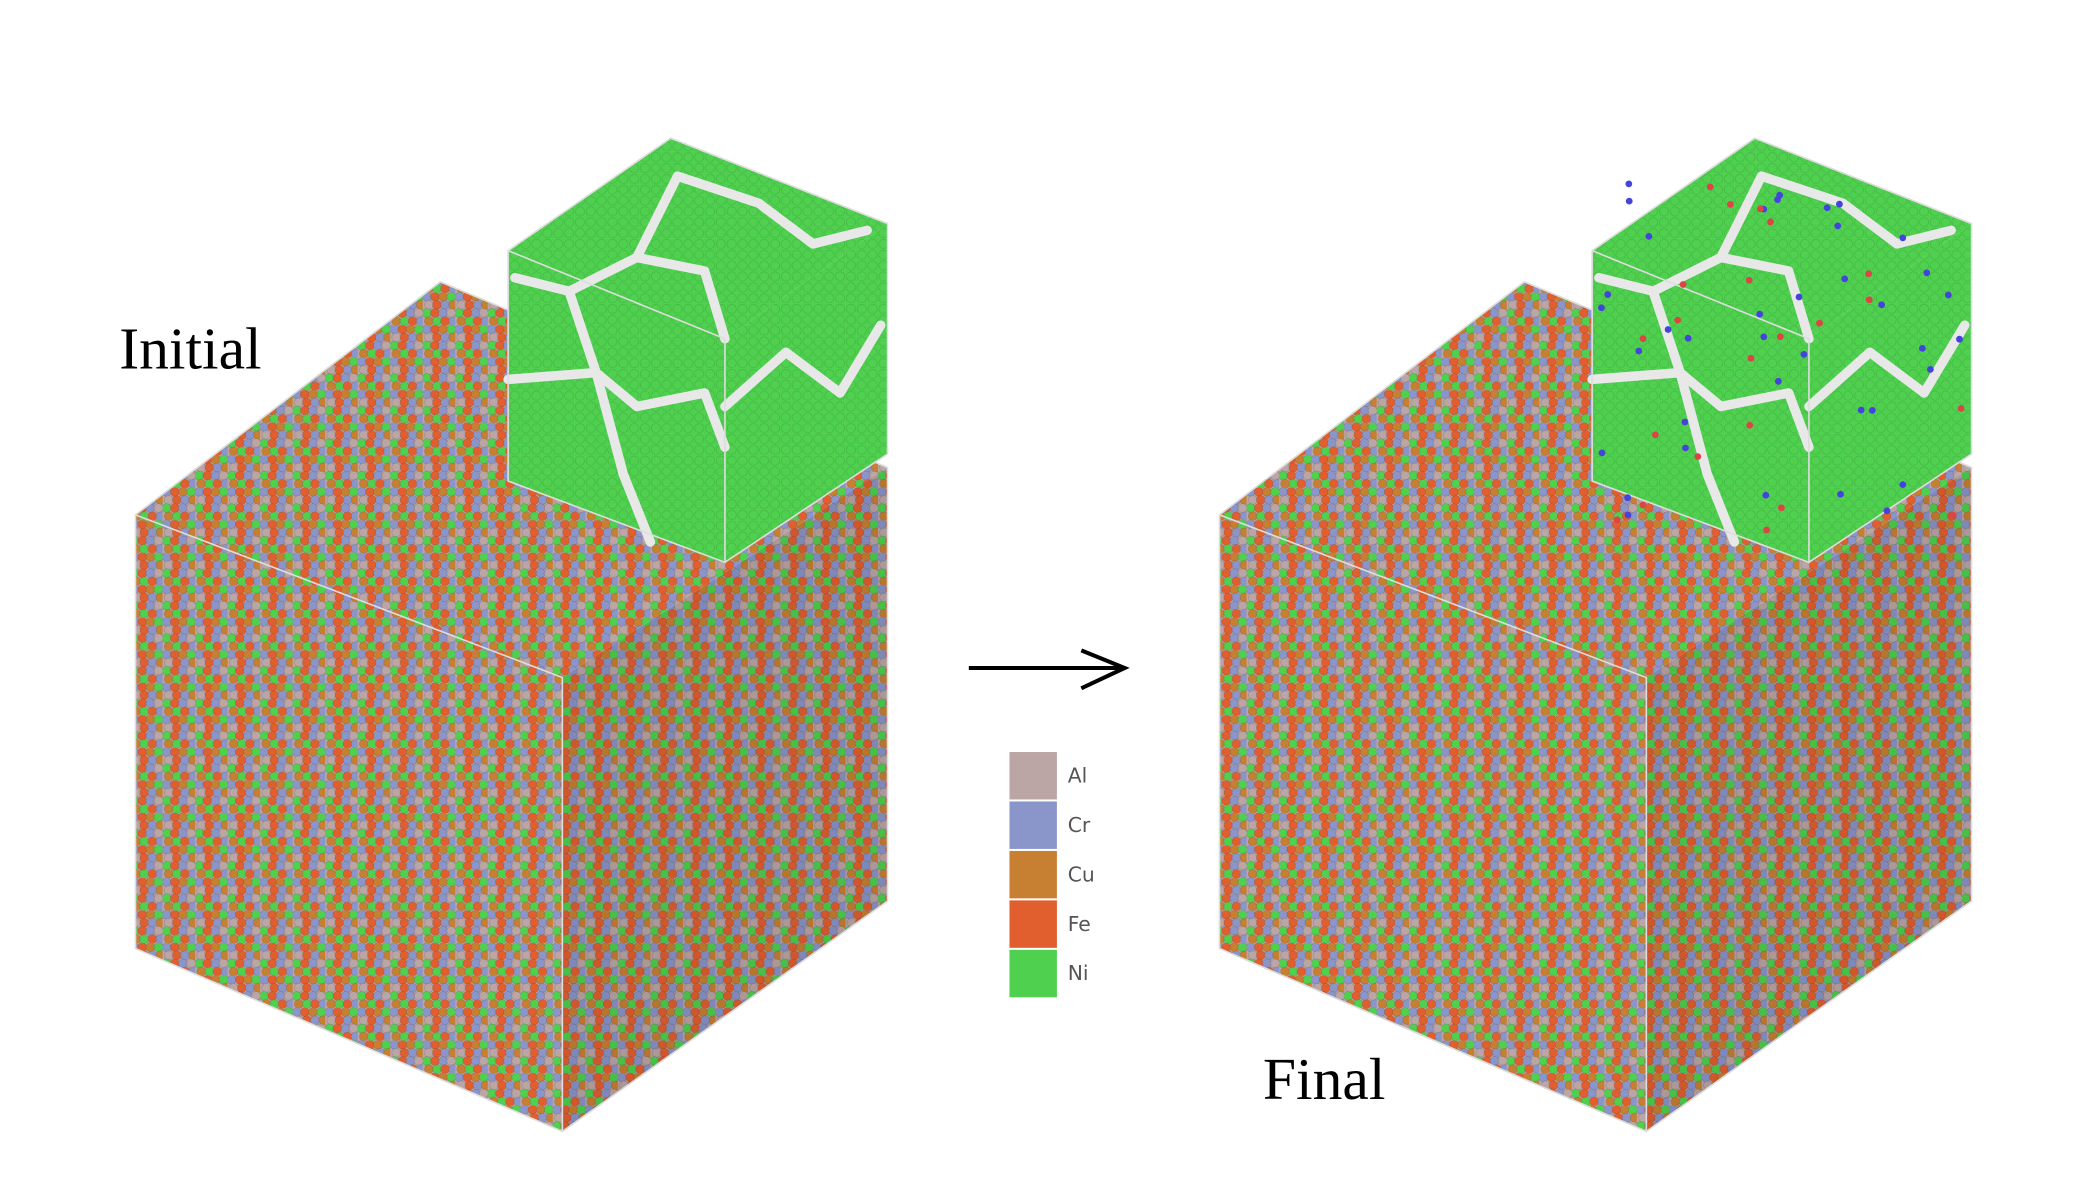  Describe the element at coordinates (349, 823) in the screenshot. I see `front-face` at that location.